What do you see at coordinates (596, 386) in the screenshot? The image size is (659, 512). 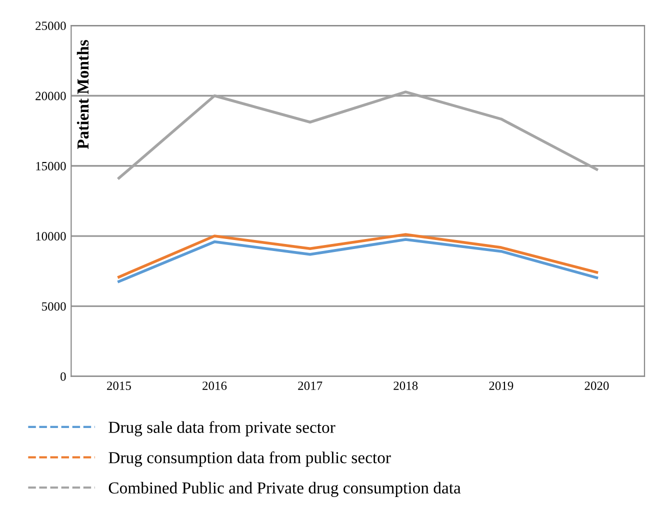 I see `x-tick-label: 2020` at bounding box center [596, 386].